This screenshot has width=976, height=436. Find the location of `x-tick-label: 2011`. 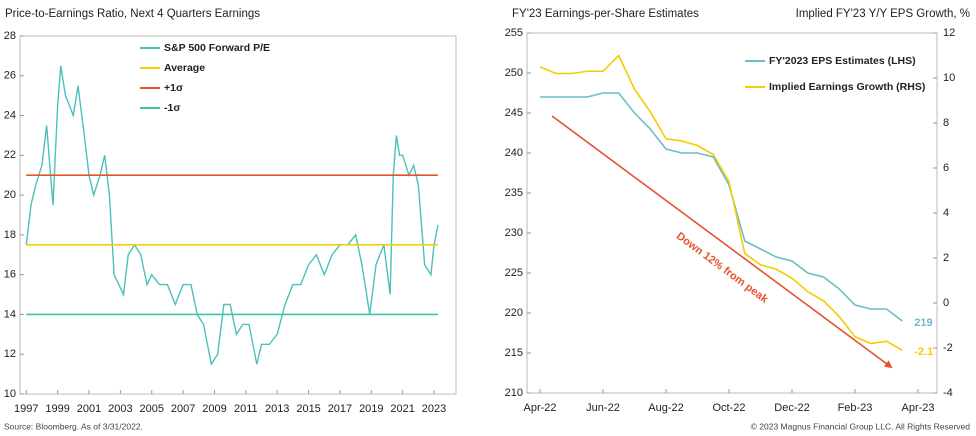

x-tick-label: 2011 is located at coordinates (246, 409).